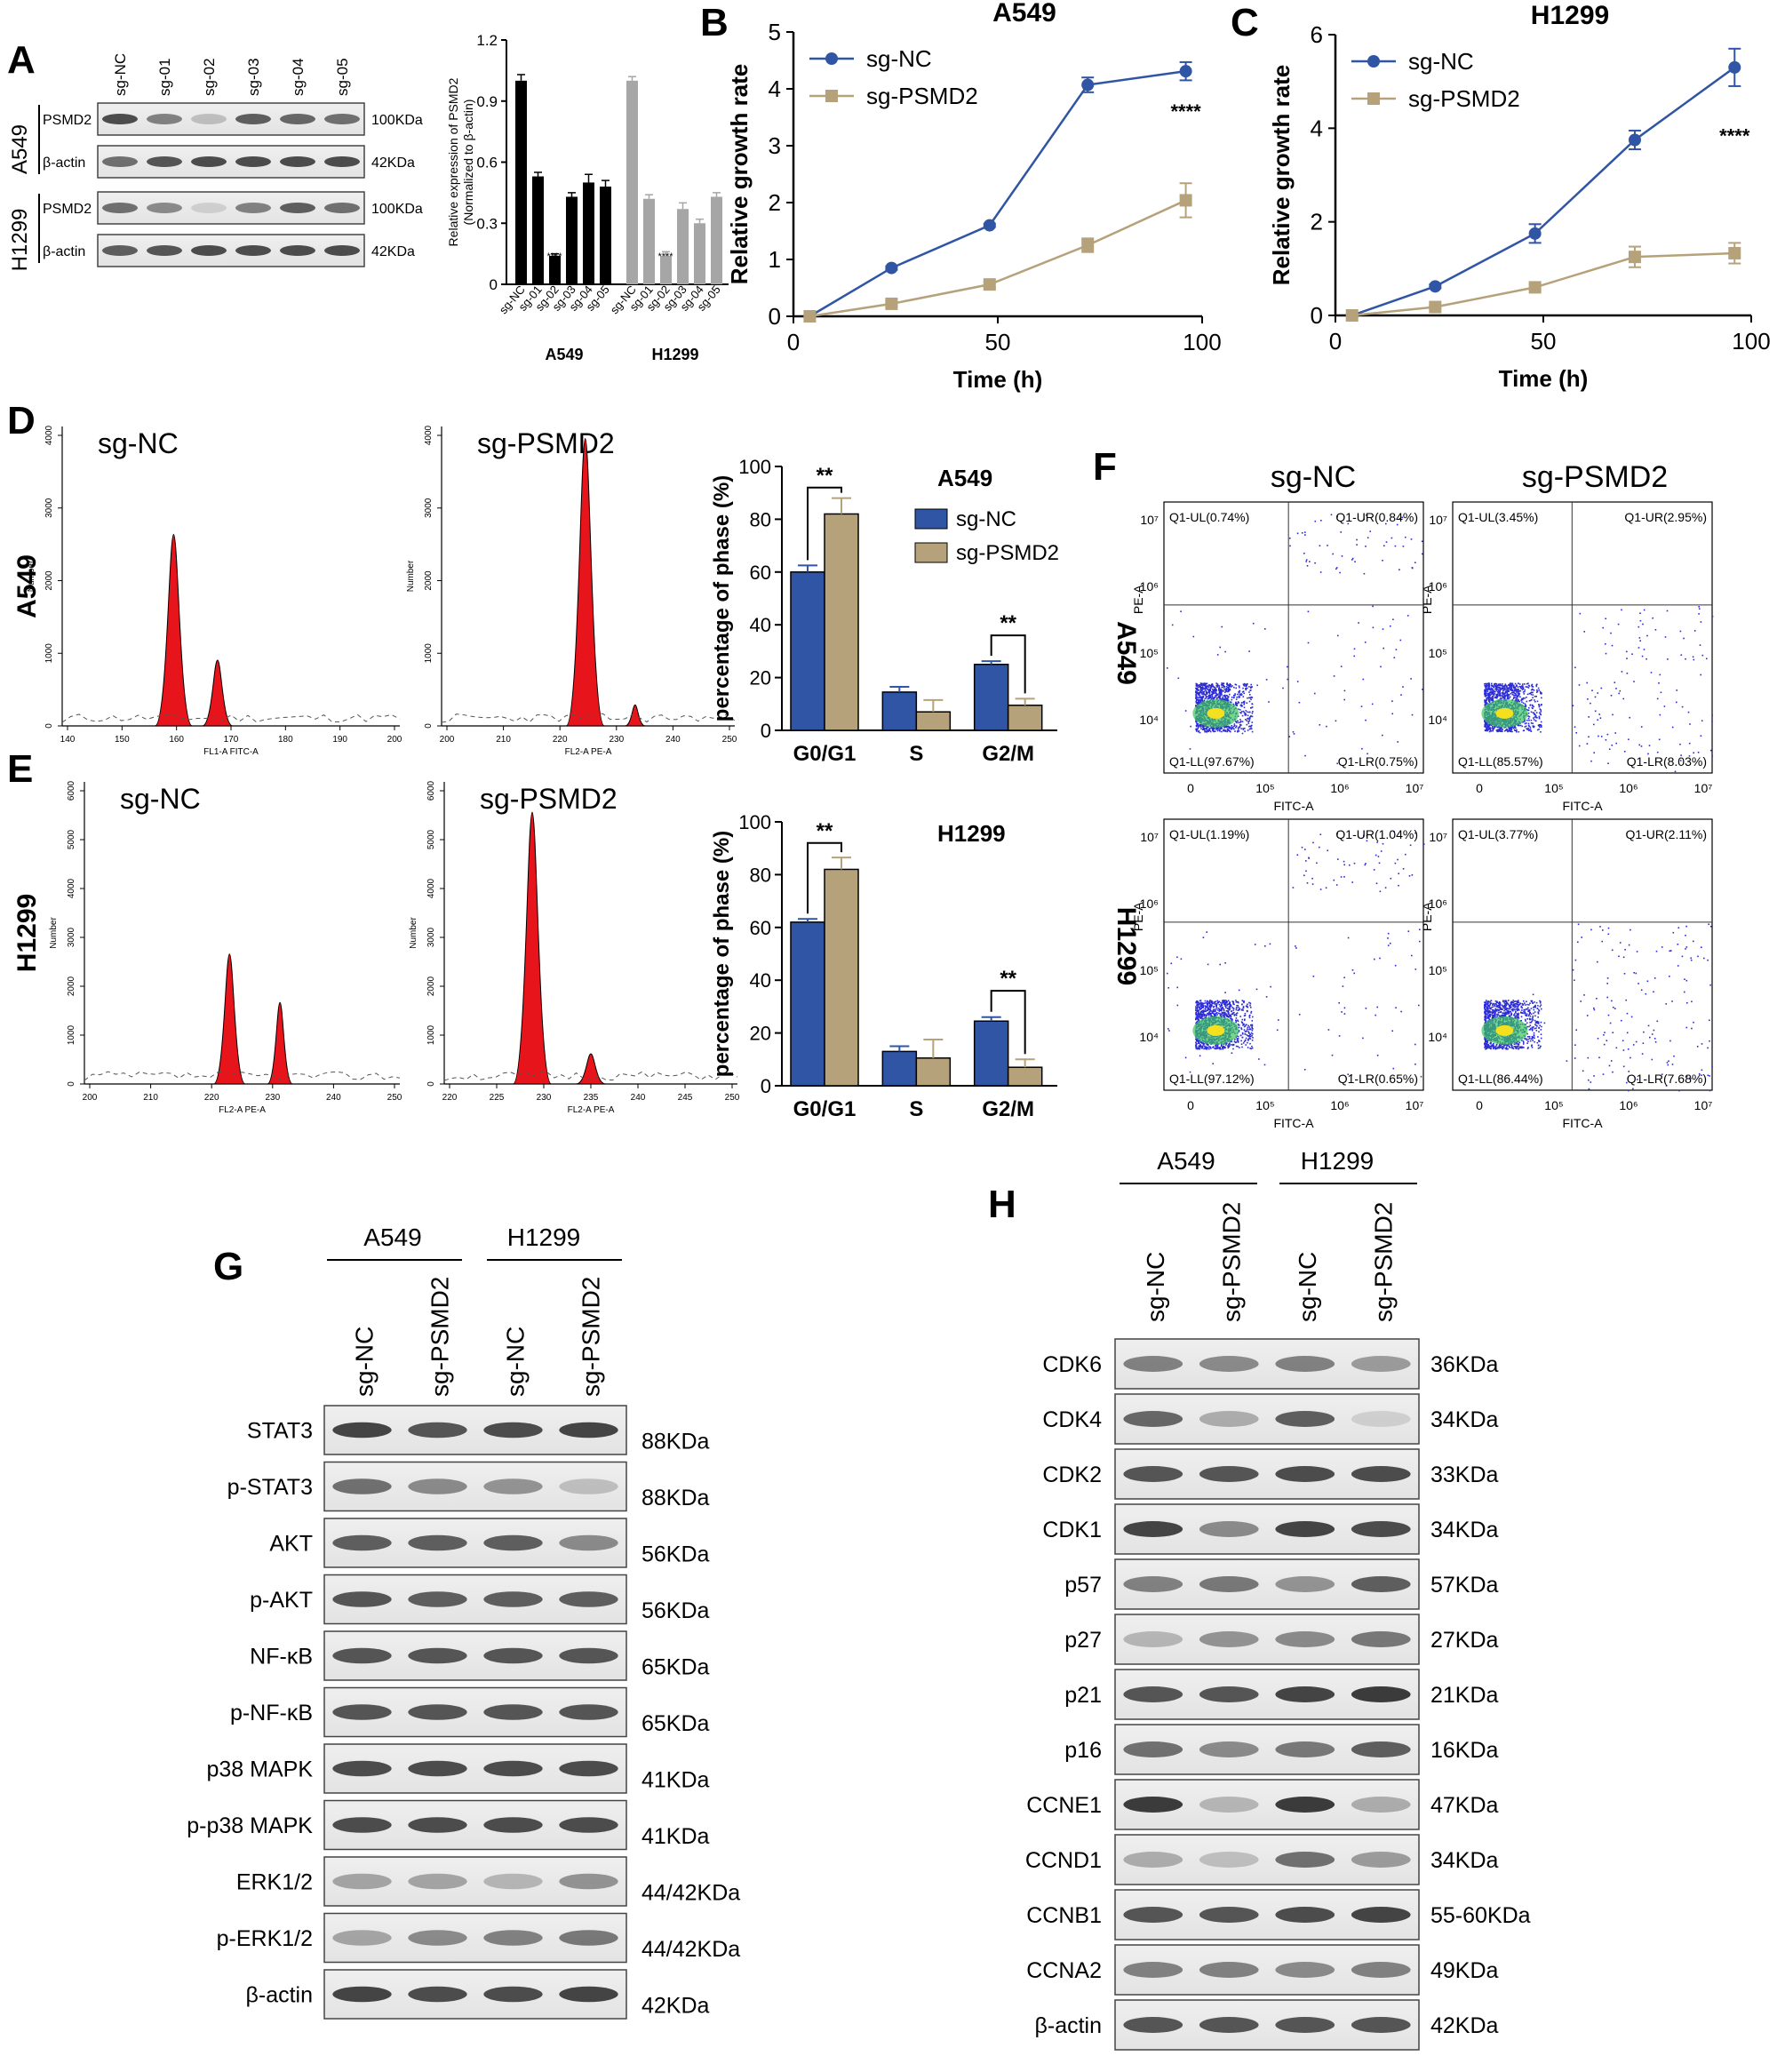 This screenshot has width=1777, height=2072. What do you see at coordinates (397, 121) in the screenshot?
I see `molecular-weight-label: 100KDa` at bounding box center [397, 121].